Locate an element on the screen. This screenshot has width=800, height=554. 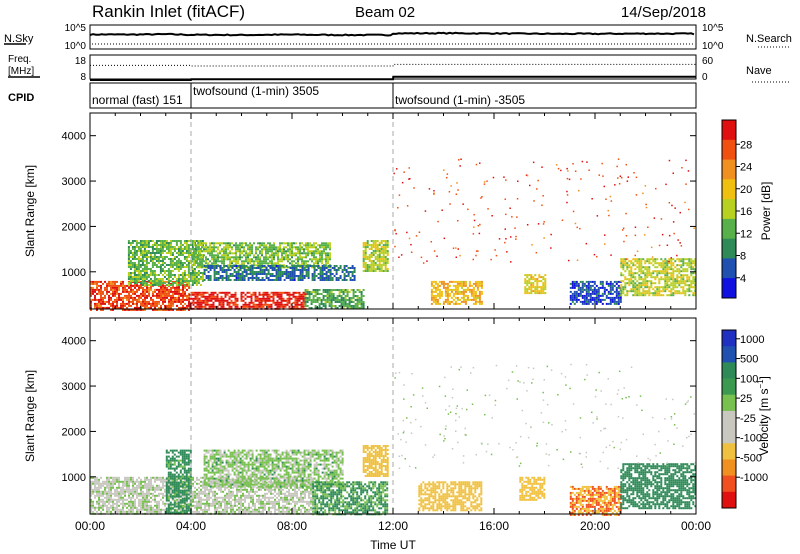
nave-series-line is located at coordinates (393, 78).